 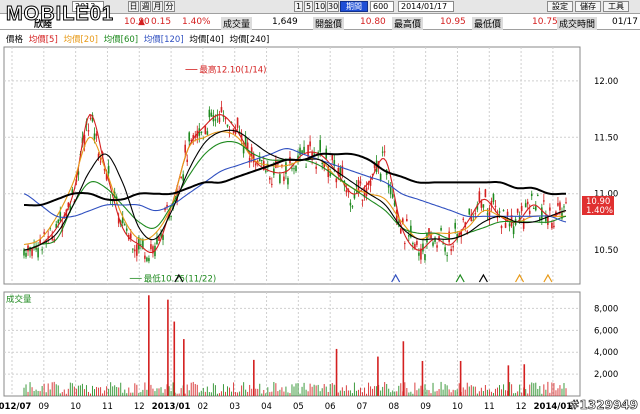 What do you see at coordinates (157, 6) in the screenshot?
I see `freq-month-button: 月` at bounding box center [157, 6].